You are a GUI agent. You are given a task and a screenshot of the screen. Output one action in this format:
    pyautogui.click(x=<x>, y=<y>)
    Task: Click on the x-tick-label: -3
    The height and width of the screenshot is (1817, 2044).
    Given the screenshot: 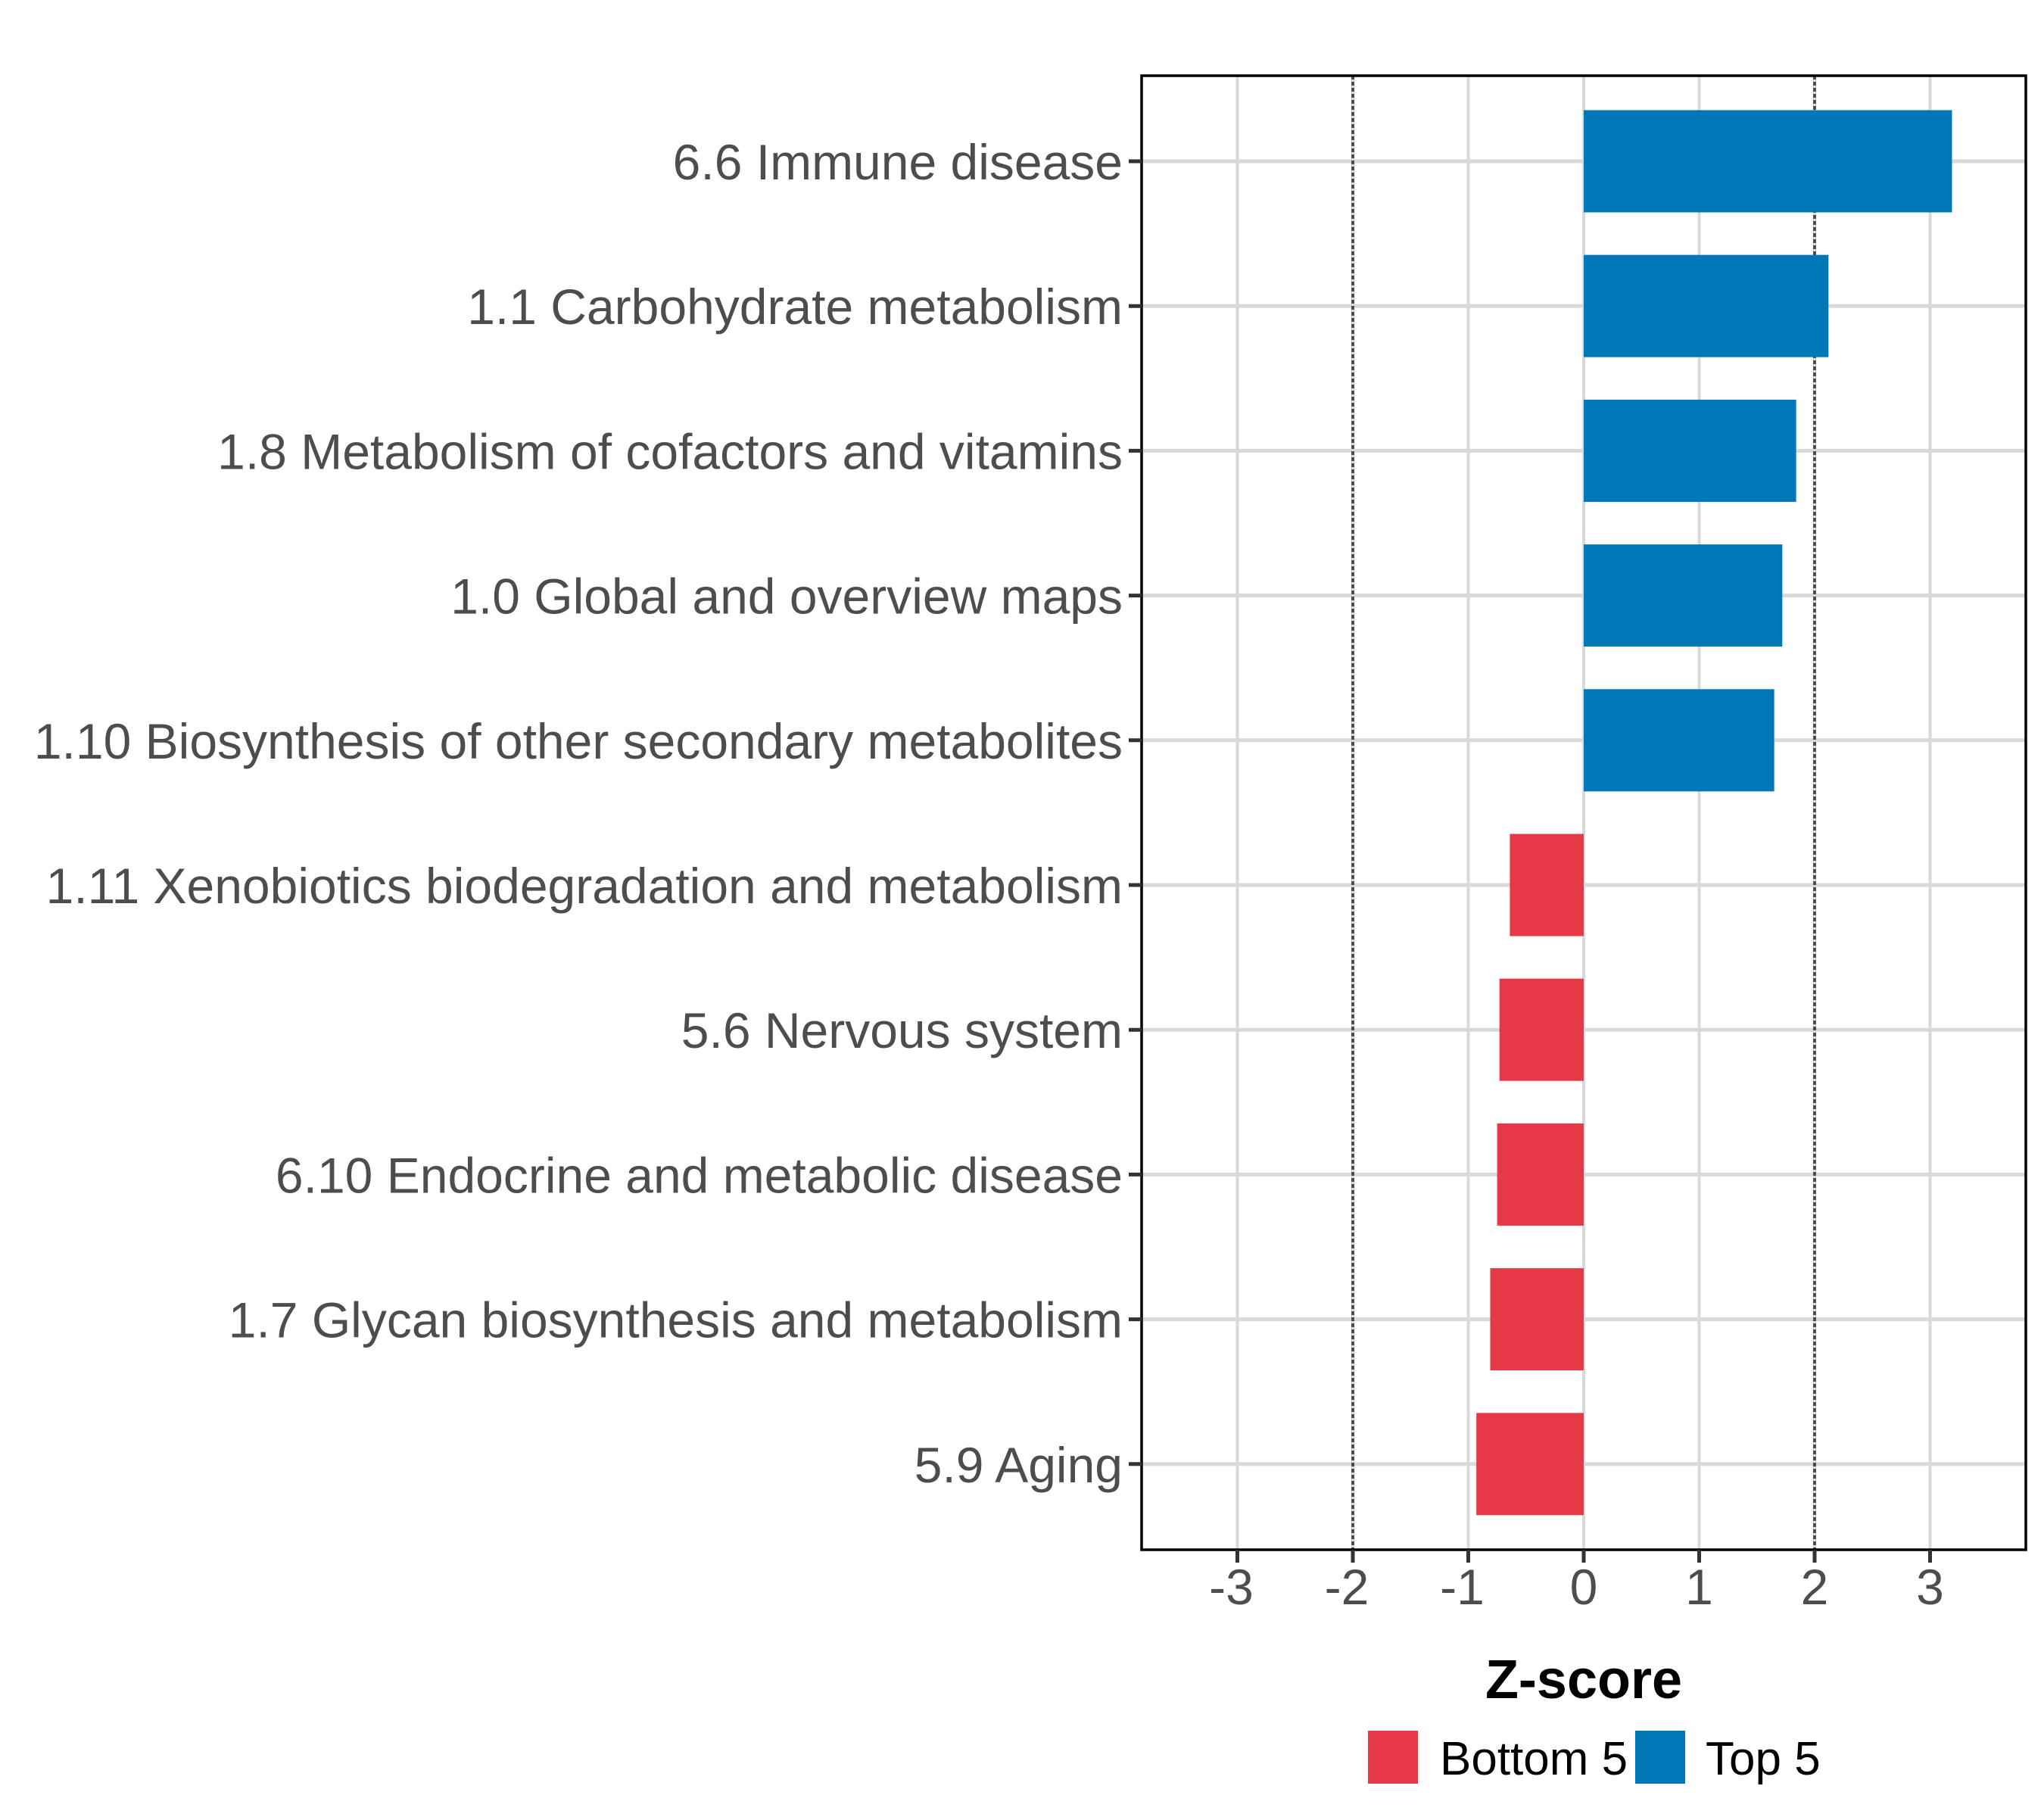 What is the action you would take?
    pyautogui.click(x=1231, y=1587)
    